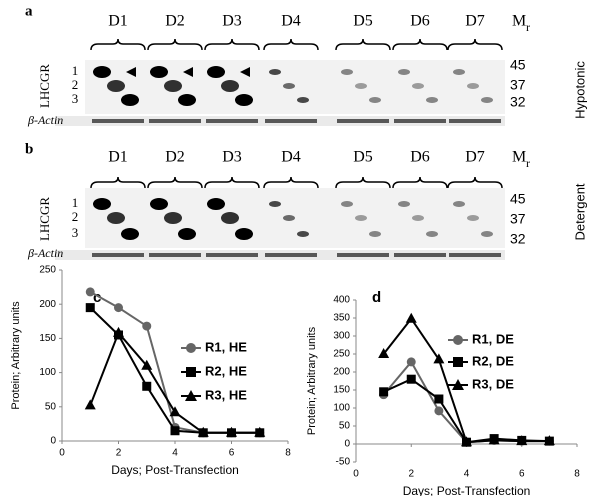 The width and height of the screenshot is (600, 496). Describe the element at coordinates (75, 202) in the screenshot. I see `row-label: 1` at that location.